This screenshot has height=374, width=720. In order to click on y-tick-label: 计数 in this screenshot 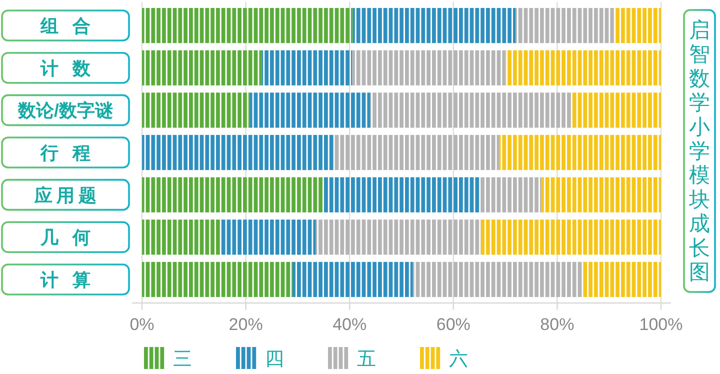, I will do `click(72, 68)`.